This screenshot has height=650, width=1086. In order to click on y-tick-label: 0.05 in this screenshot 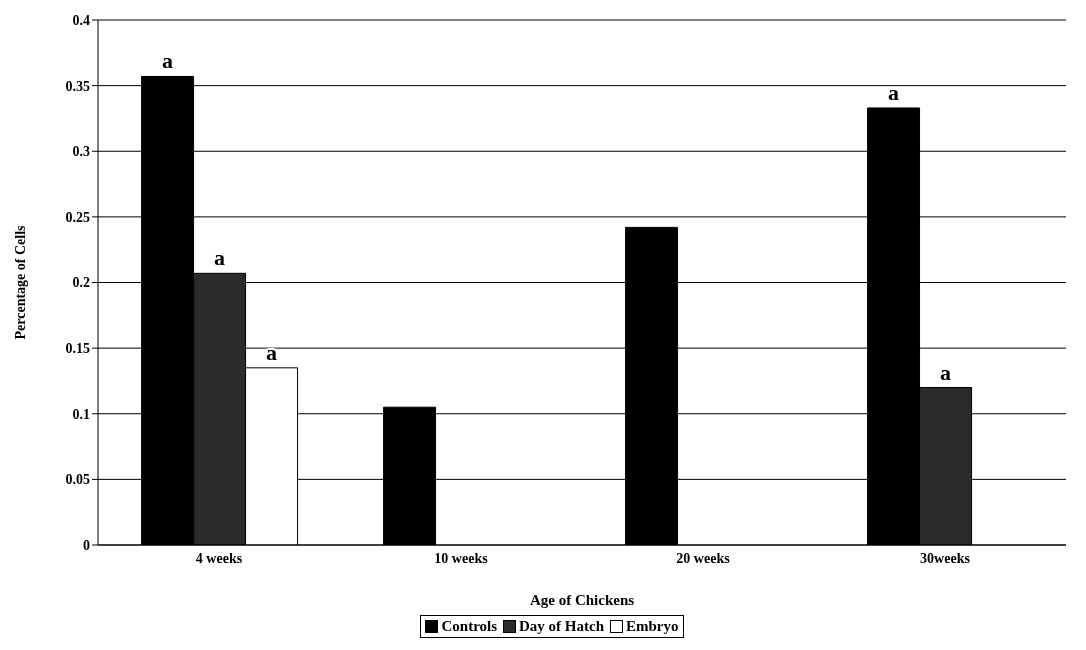, I will do `click(77, 480)`.